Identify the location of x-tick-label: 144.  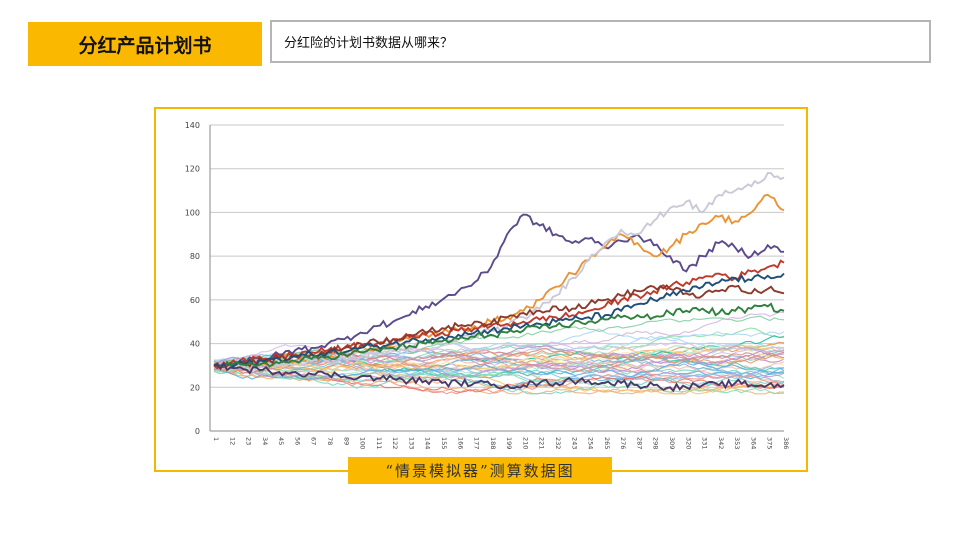
(428, 443).